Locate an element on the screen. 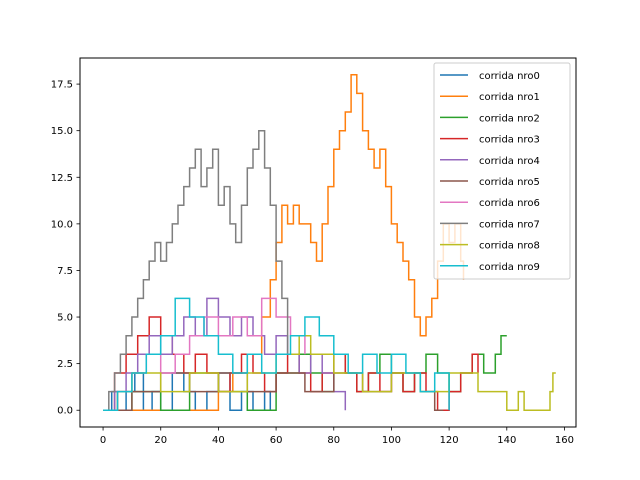 The height and width of the screenshot is (480, 640). y-tick-label-0: 0.0 is located at coordinates (65, 411).